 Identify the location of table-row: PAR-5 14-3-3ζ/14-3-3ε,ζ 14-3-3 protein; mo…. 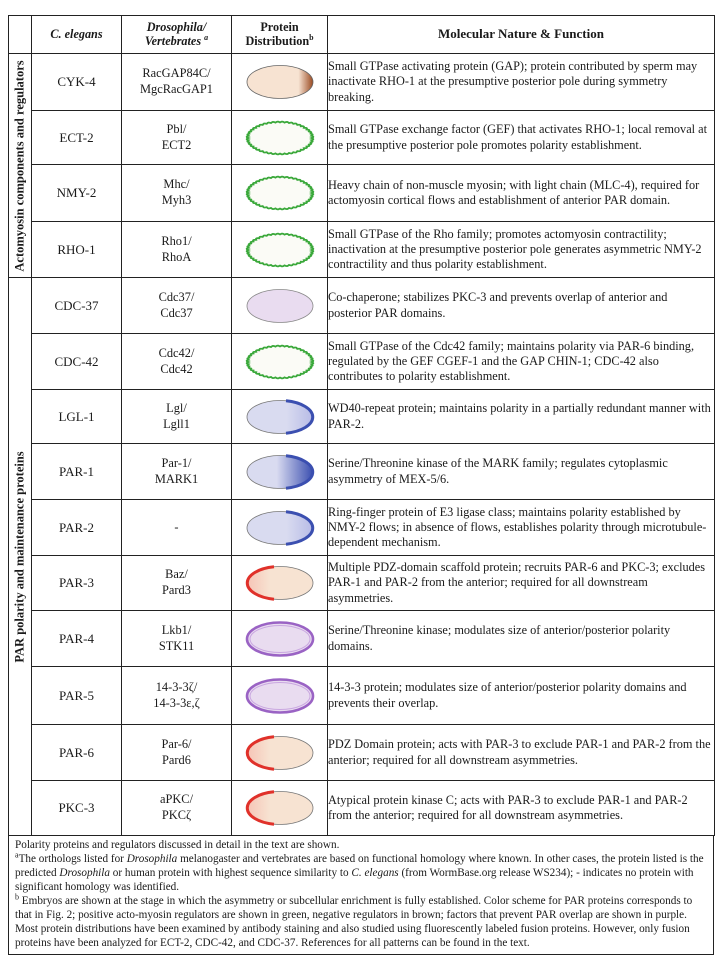
(362, 695).